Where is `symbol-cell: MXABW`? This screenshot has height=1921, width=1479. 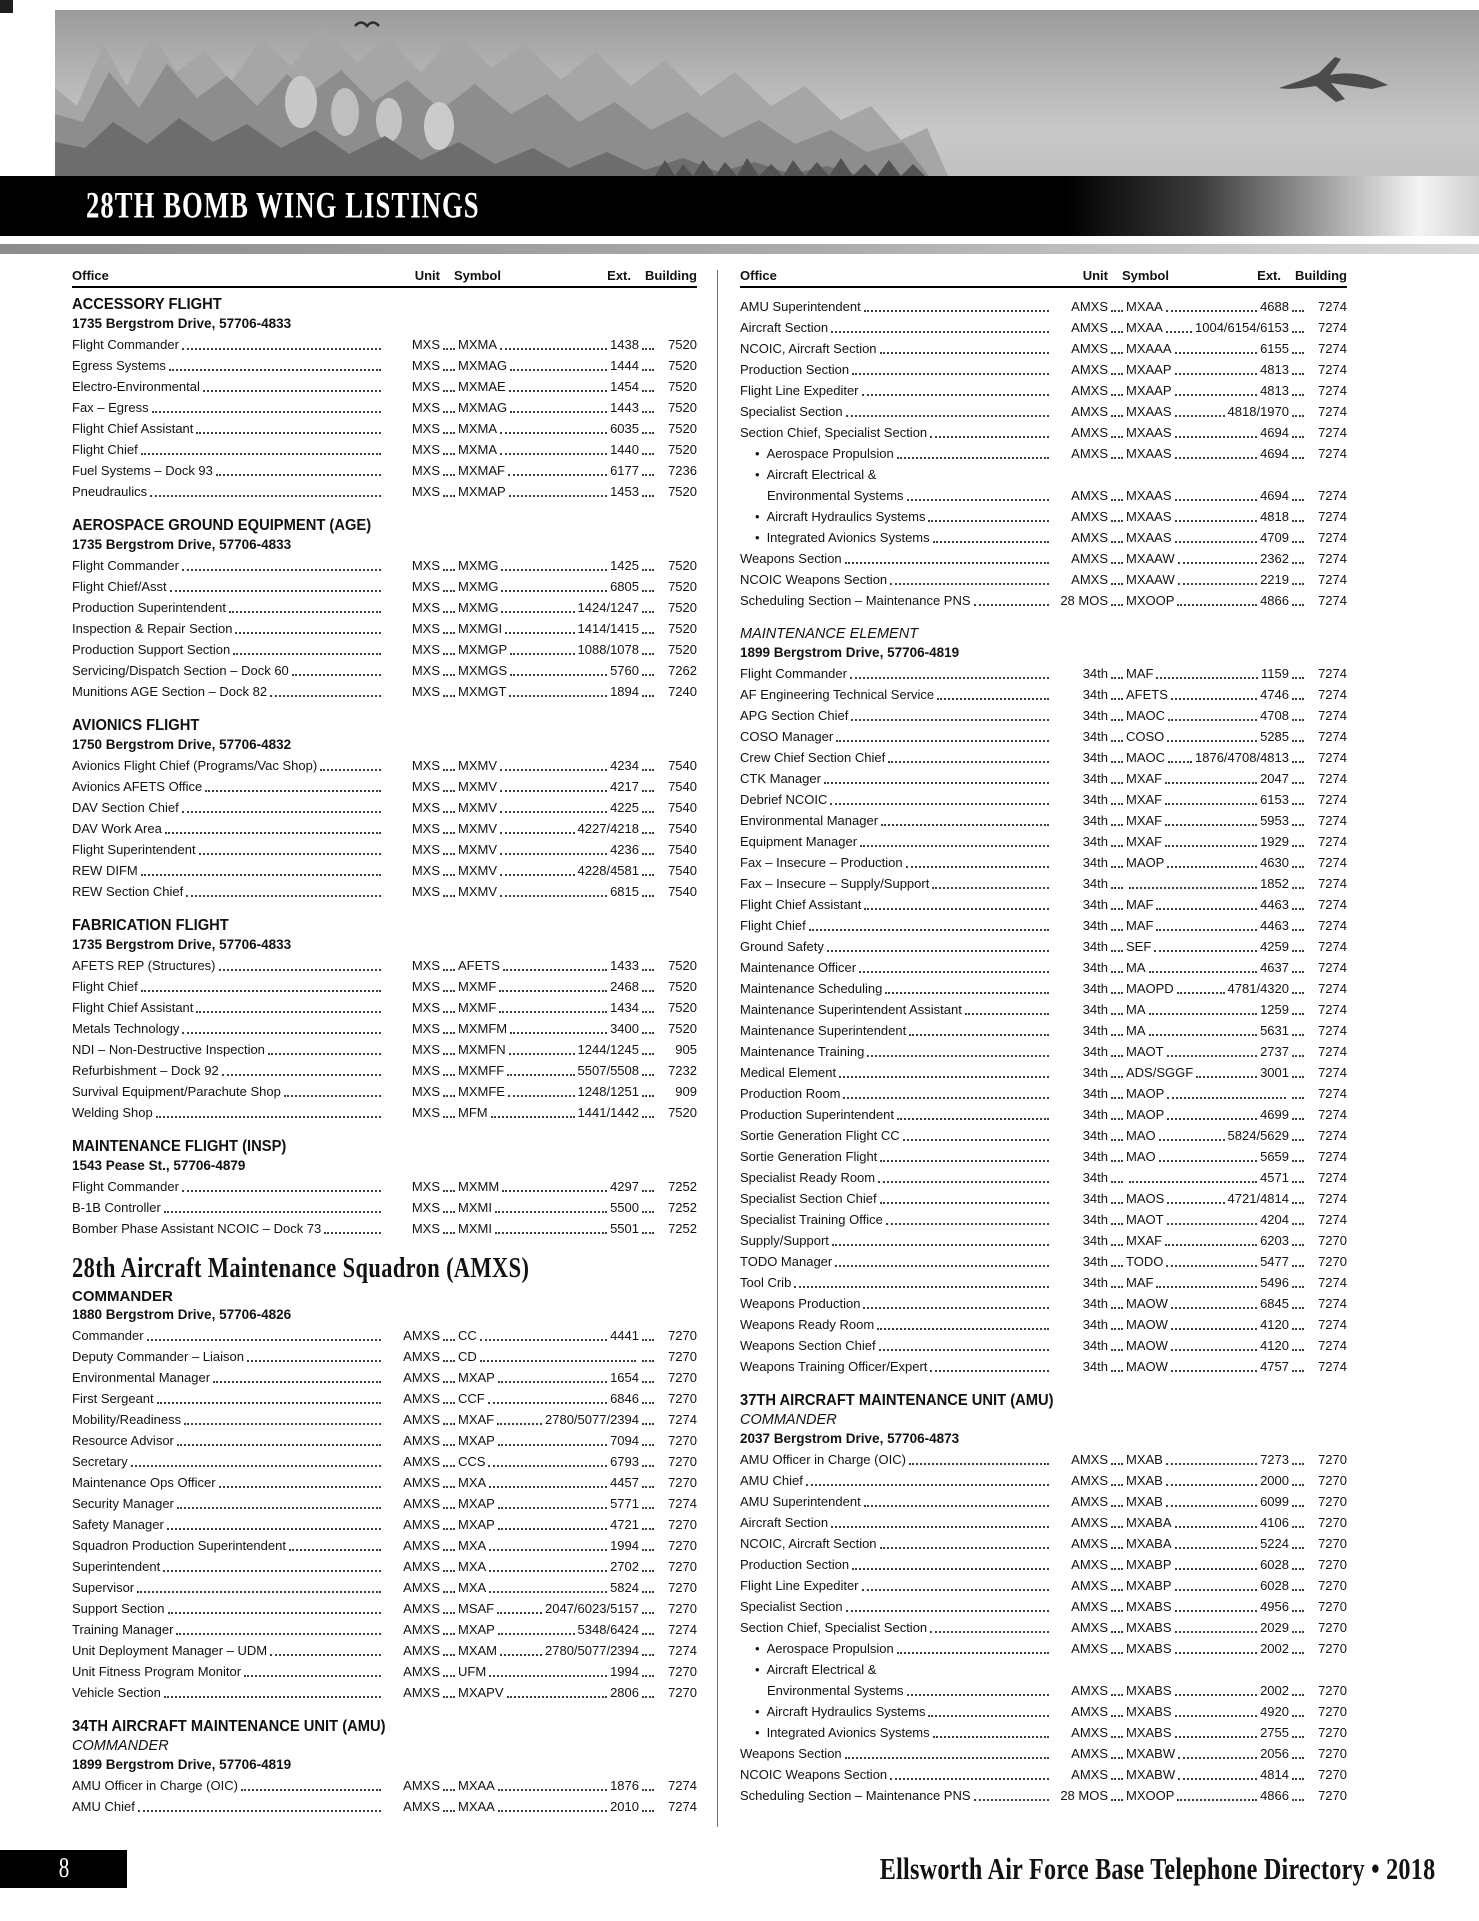
symbol-cell: MXABW is located at coordinates (1151, 1753).